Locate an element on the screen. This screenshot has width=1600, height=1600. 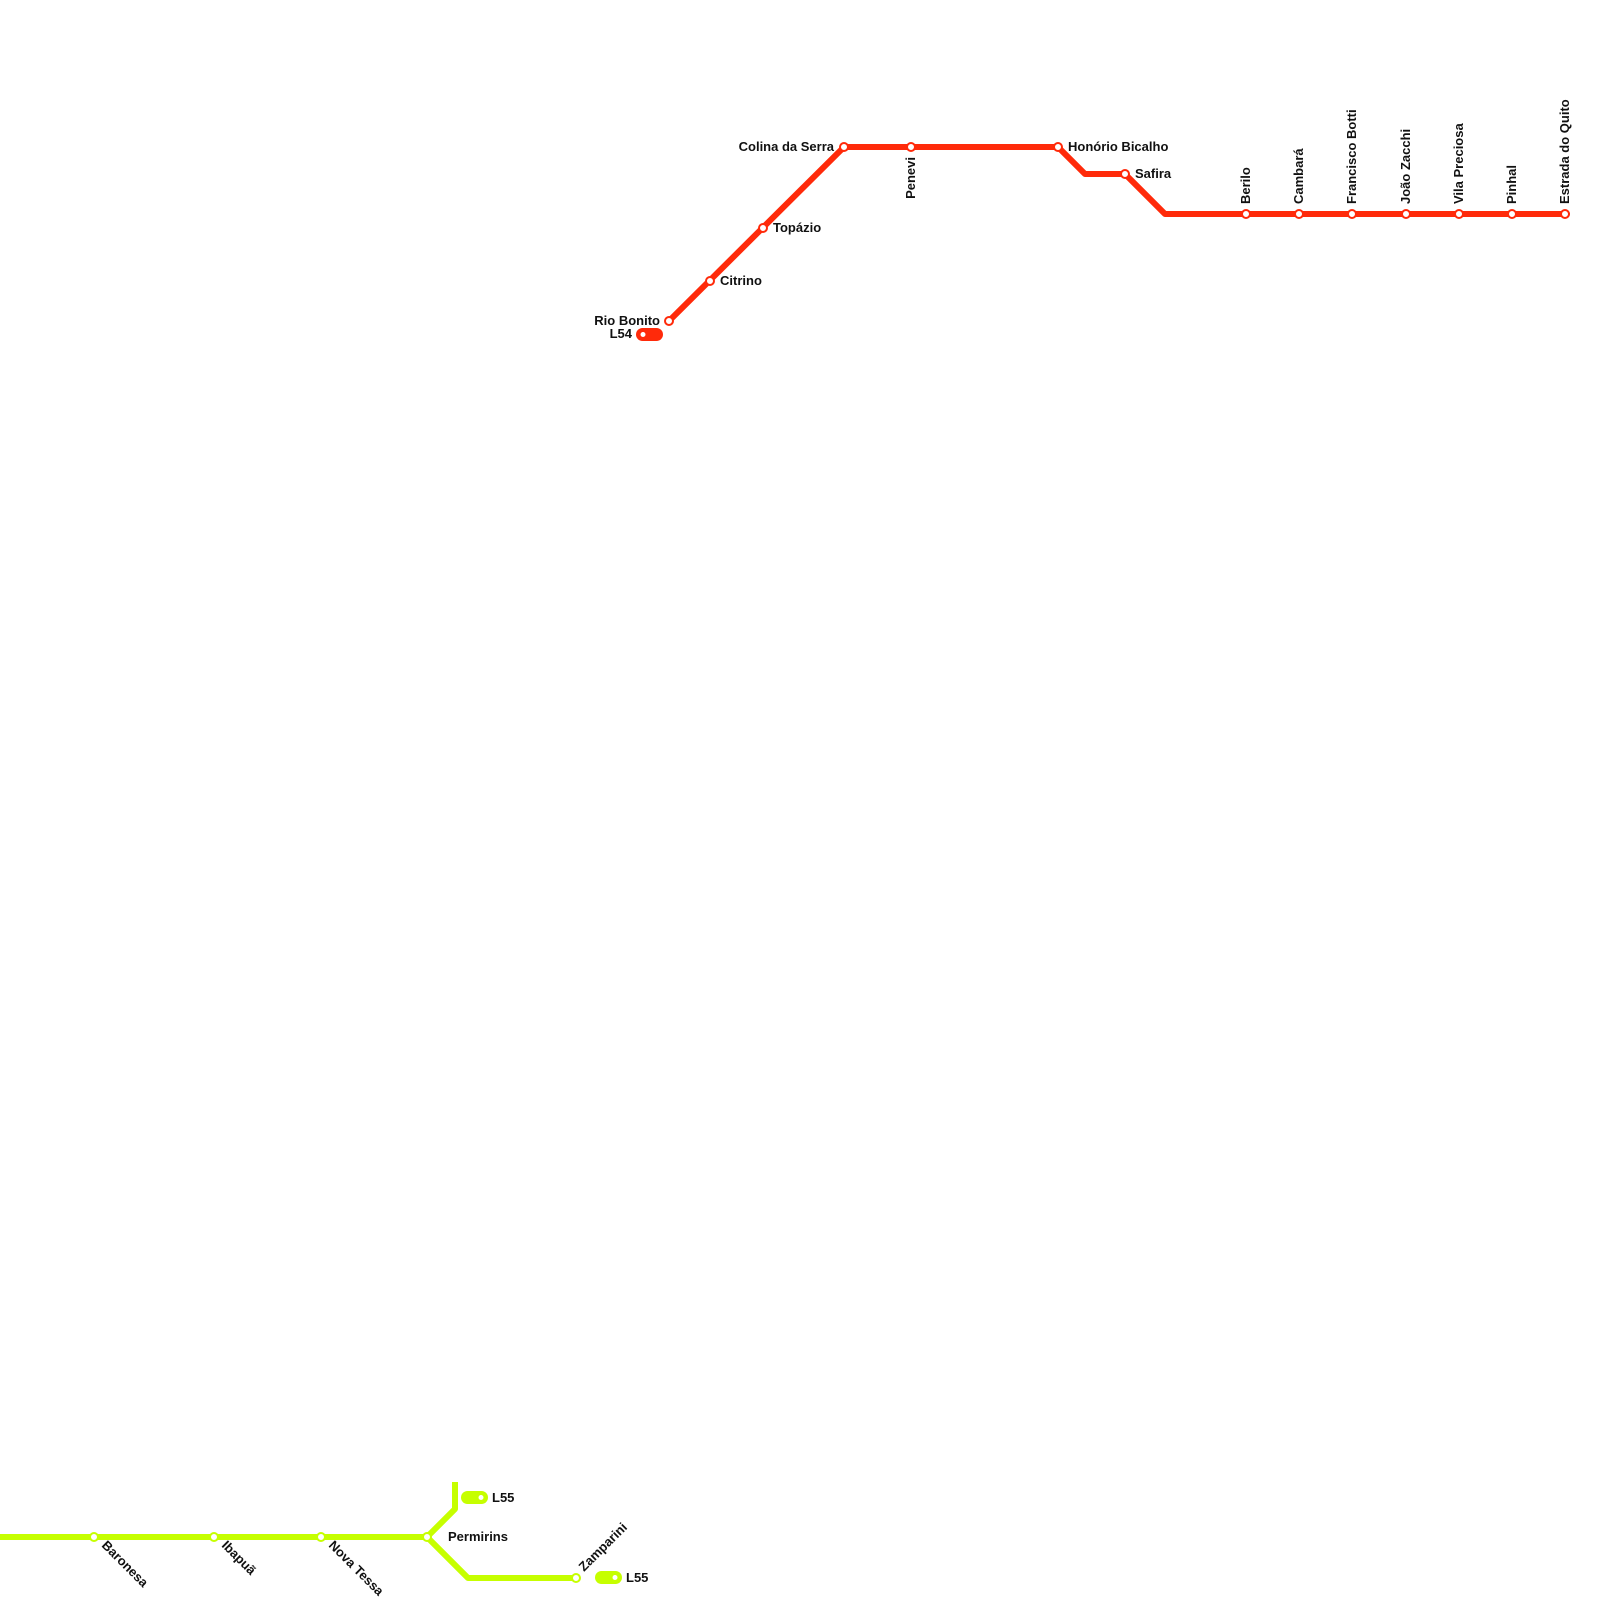
station-topazio: Topázio is located at coordinates (789, 227).